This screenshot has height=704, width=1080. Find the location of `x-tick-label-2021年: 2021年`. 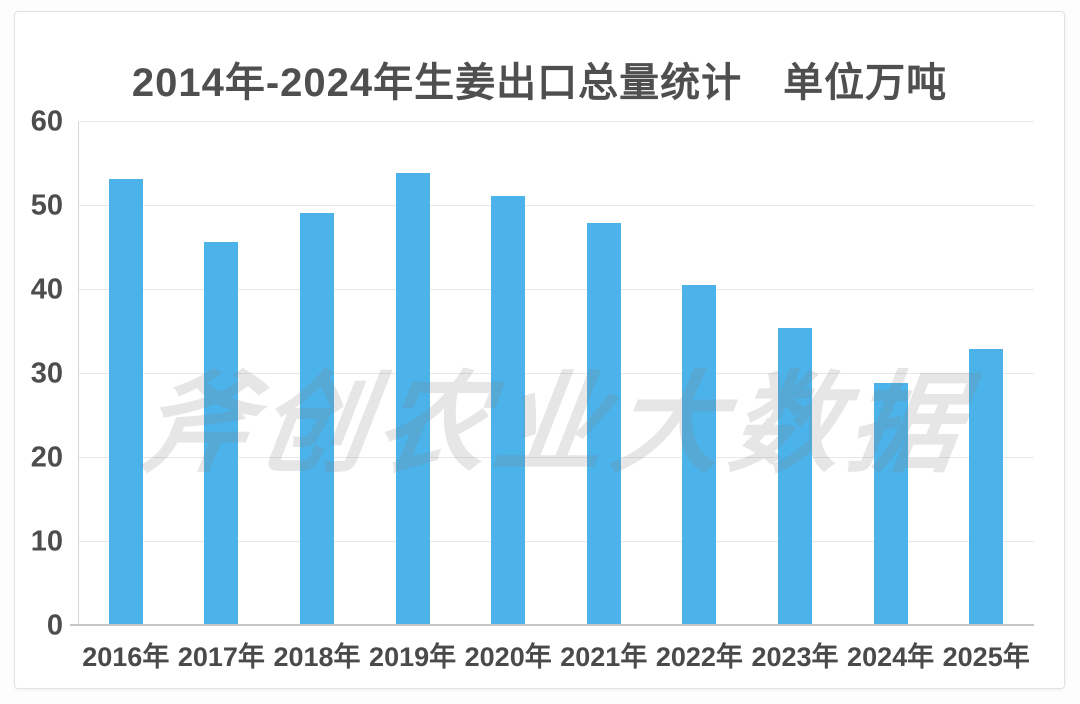

x-tick-label-2021年: 2021年 is located at coordinates (604, 657).